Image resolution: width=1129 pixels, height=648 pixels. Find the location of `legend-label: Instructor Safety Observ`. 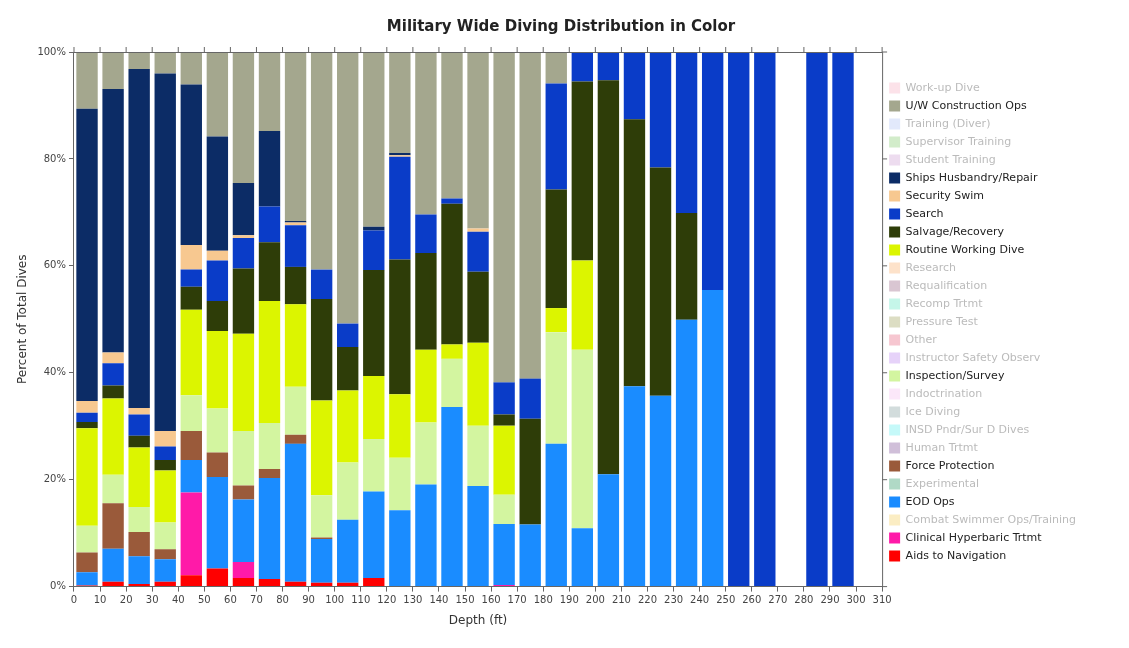

legend-label: Instructor Safety Observ is located at coordinates (973, 357).